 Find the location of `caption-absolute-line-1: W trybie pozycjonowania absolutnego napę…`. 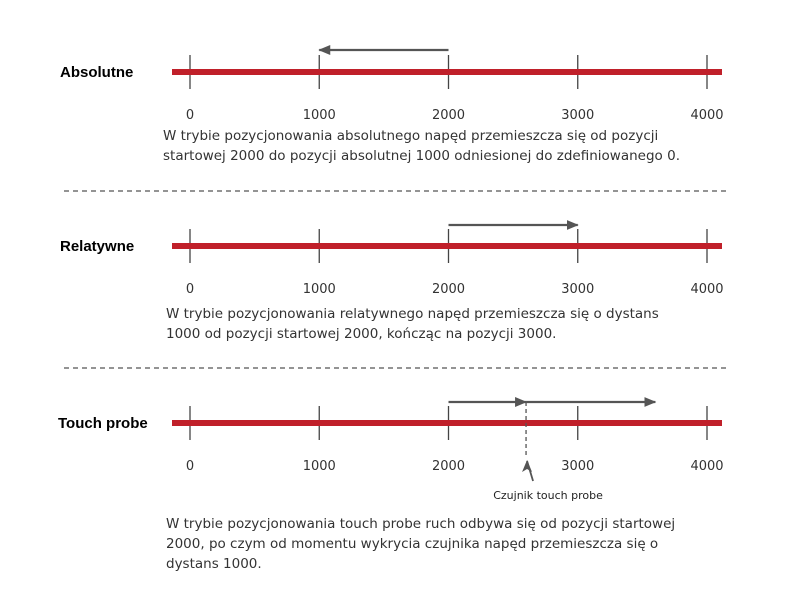

caption-absolute-line-1: W trybie pozycjonowania absolutnego napę… is located at coordinates (411, 136).